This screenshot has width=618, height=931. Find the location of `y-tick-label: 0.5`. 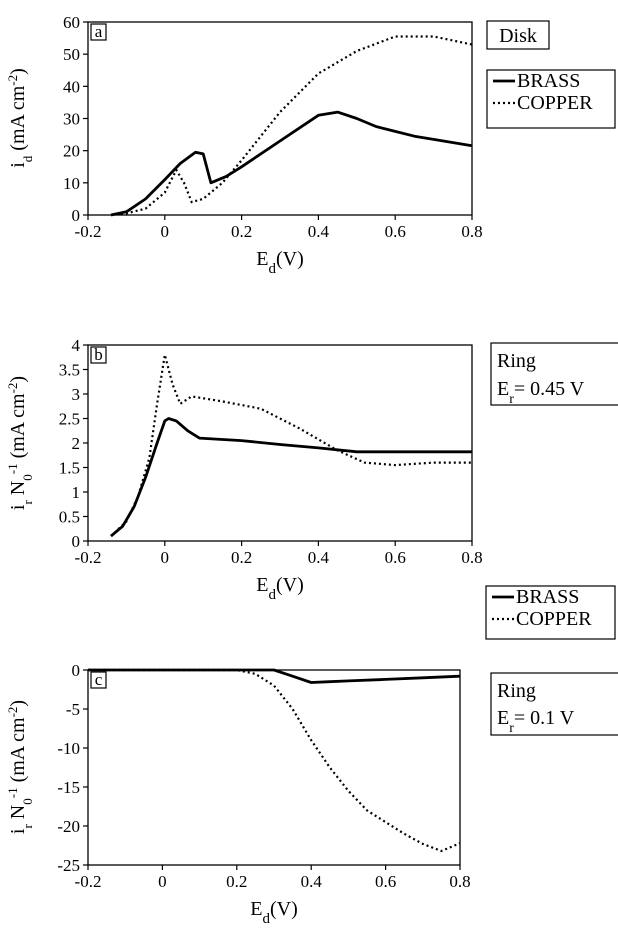

y-tick-label: 0.5 is located at coordinates (69, 517).